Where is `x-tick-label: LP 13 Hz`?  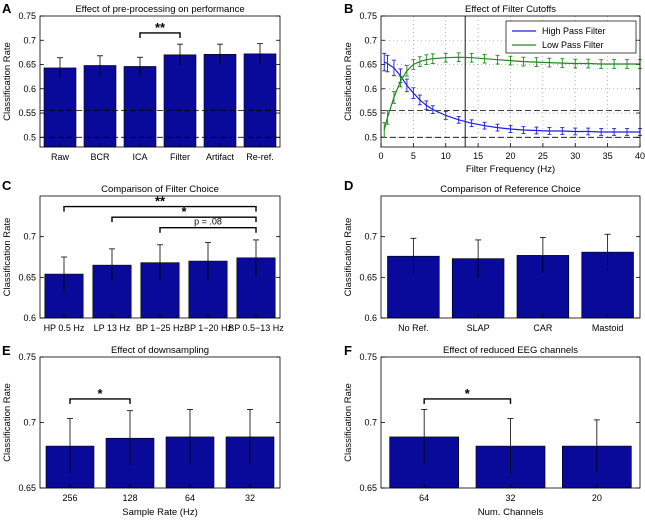
x-tick-label: LP 13 Hz is located at coordinates (112, 328).